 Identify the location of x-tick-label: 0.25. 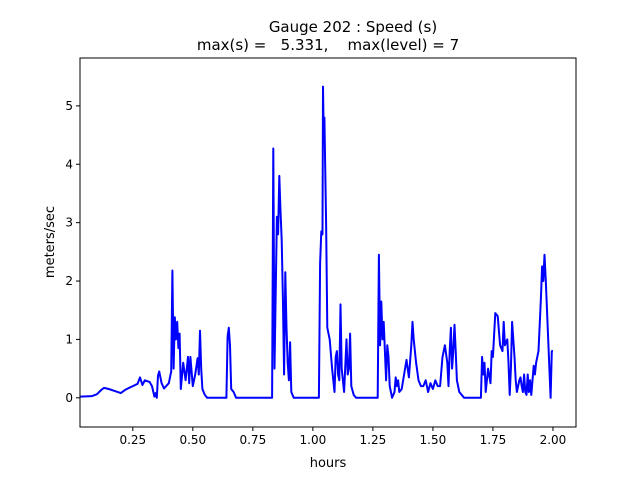
(132, 440).